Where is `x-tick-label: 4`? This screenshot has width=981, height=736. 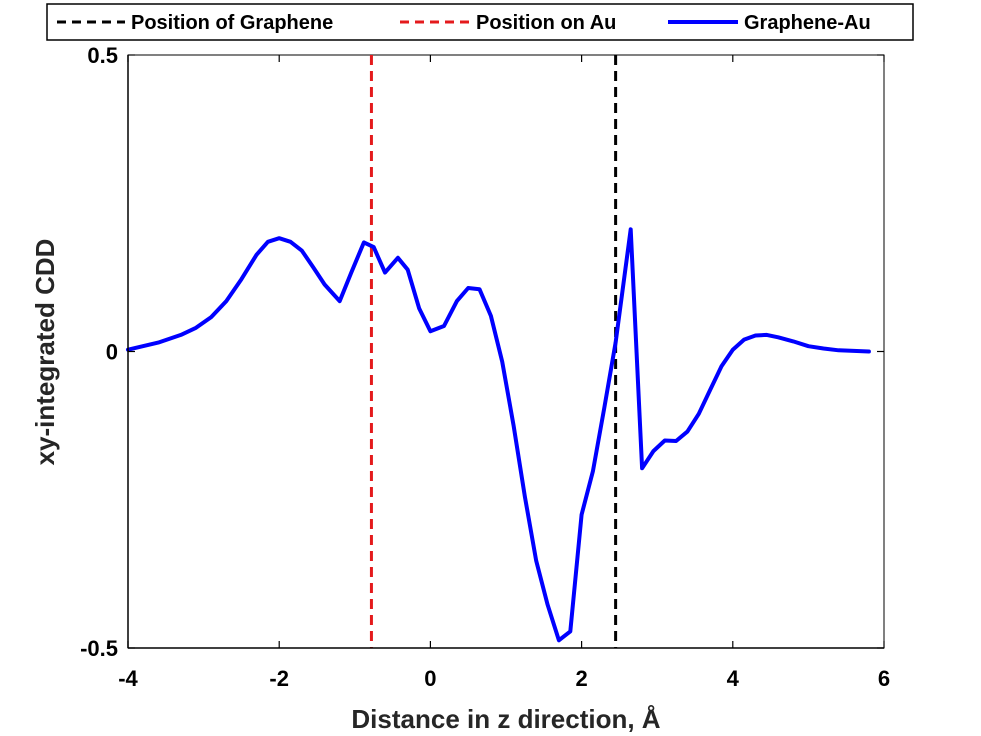
x-tick-label: 4 is located at coordinates (733, 678).